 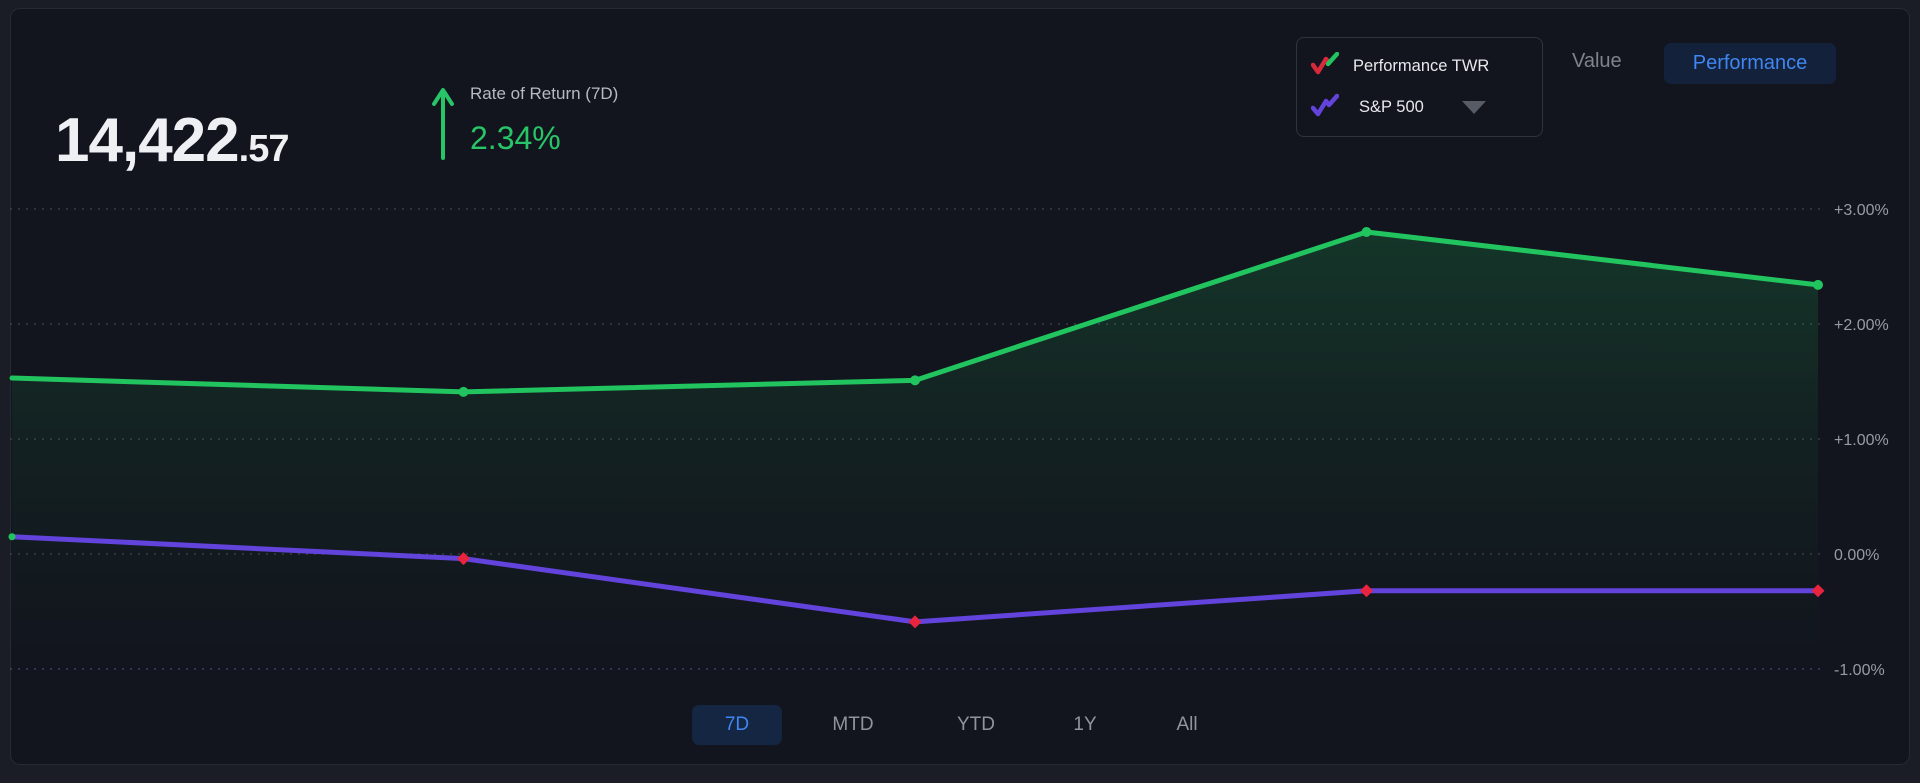 I want to click on up-arrow-icon, so click(x=443, y=124).